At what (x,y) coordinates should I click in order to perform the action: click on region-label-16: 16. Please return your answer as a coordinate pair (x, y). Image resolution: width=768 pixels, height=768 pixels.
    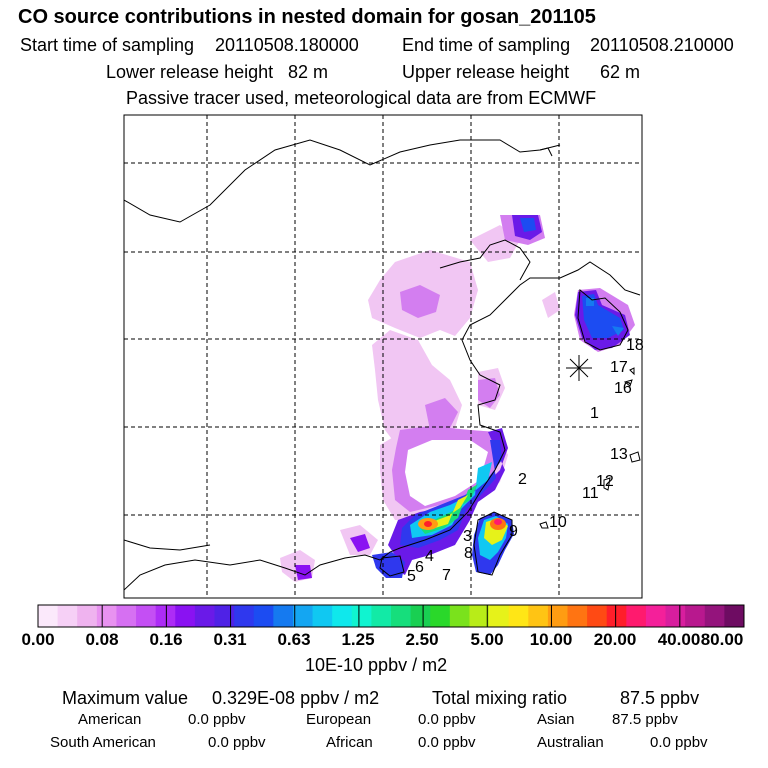
    Looking at the image, I should click on (623, 388).